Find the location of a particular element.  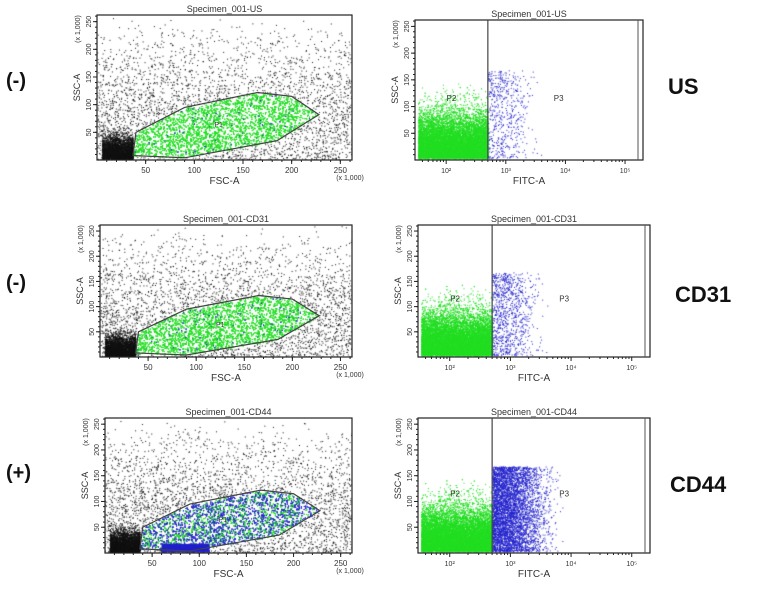

row-marker-us: US is located at coordinates (683, 86).